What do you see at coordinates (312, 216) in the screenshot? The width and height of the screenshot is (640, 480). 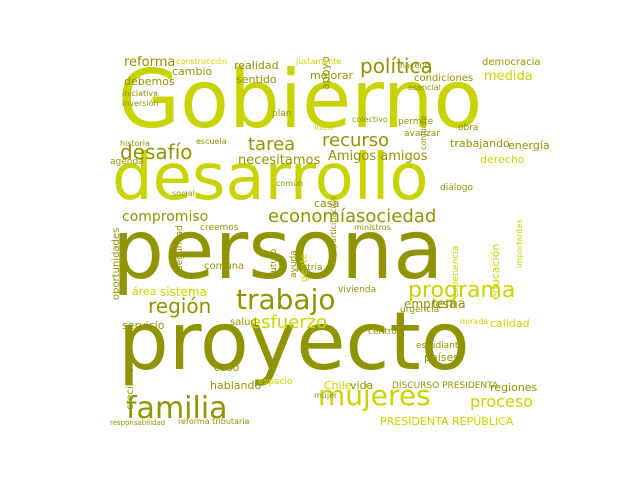 I see `cloud-word: economía` at bounding box center [312, 216].